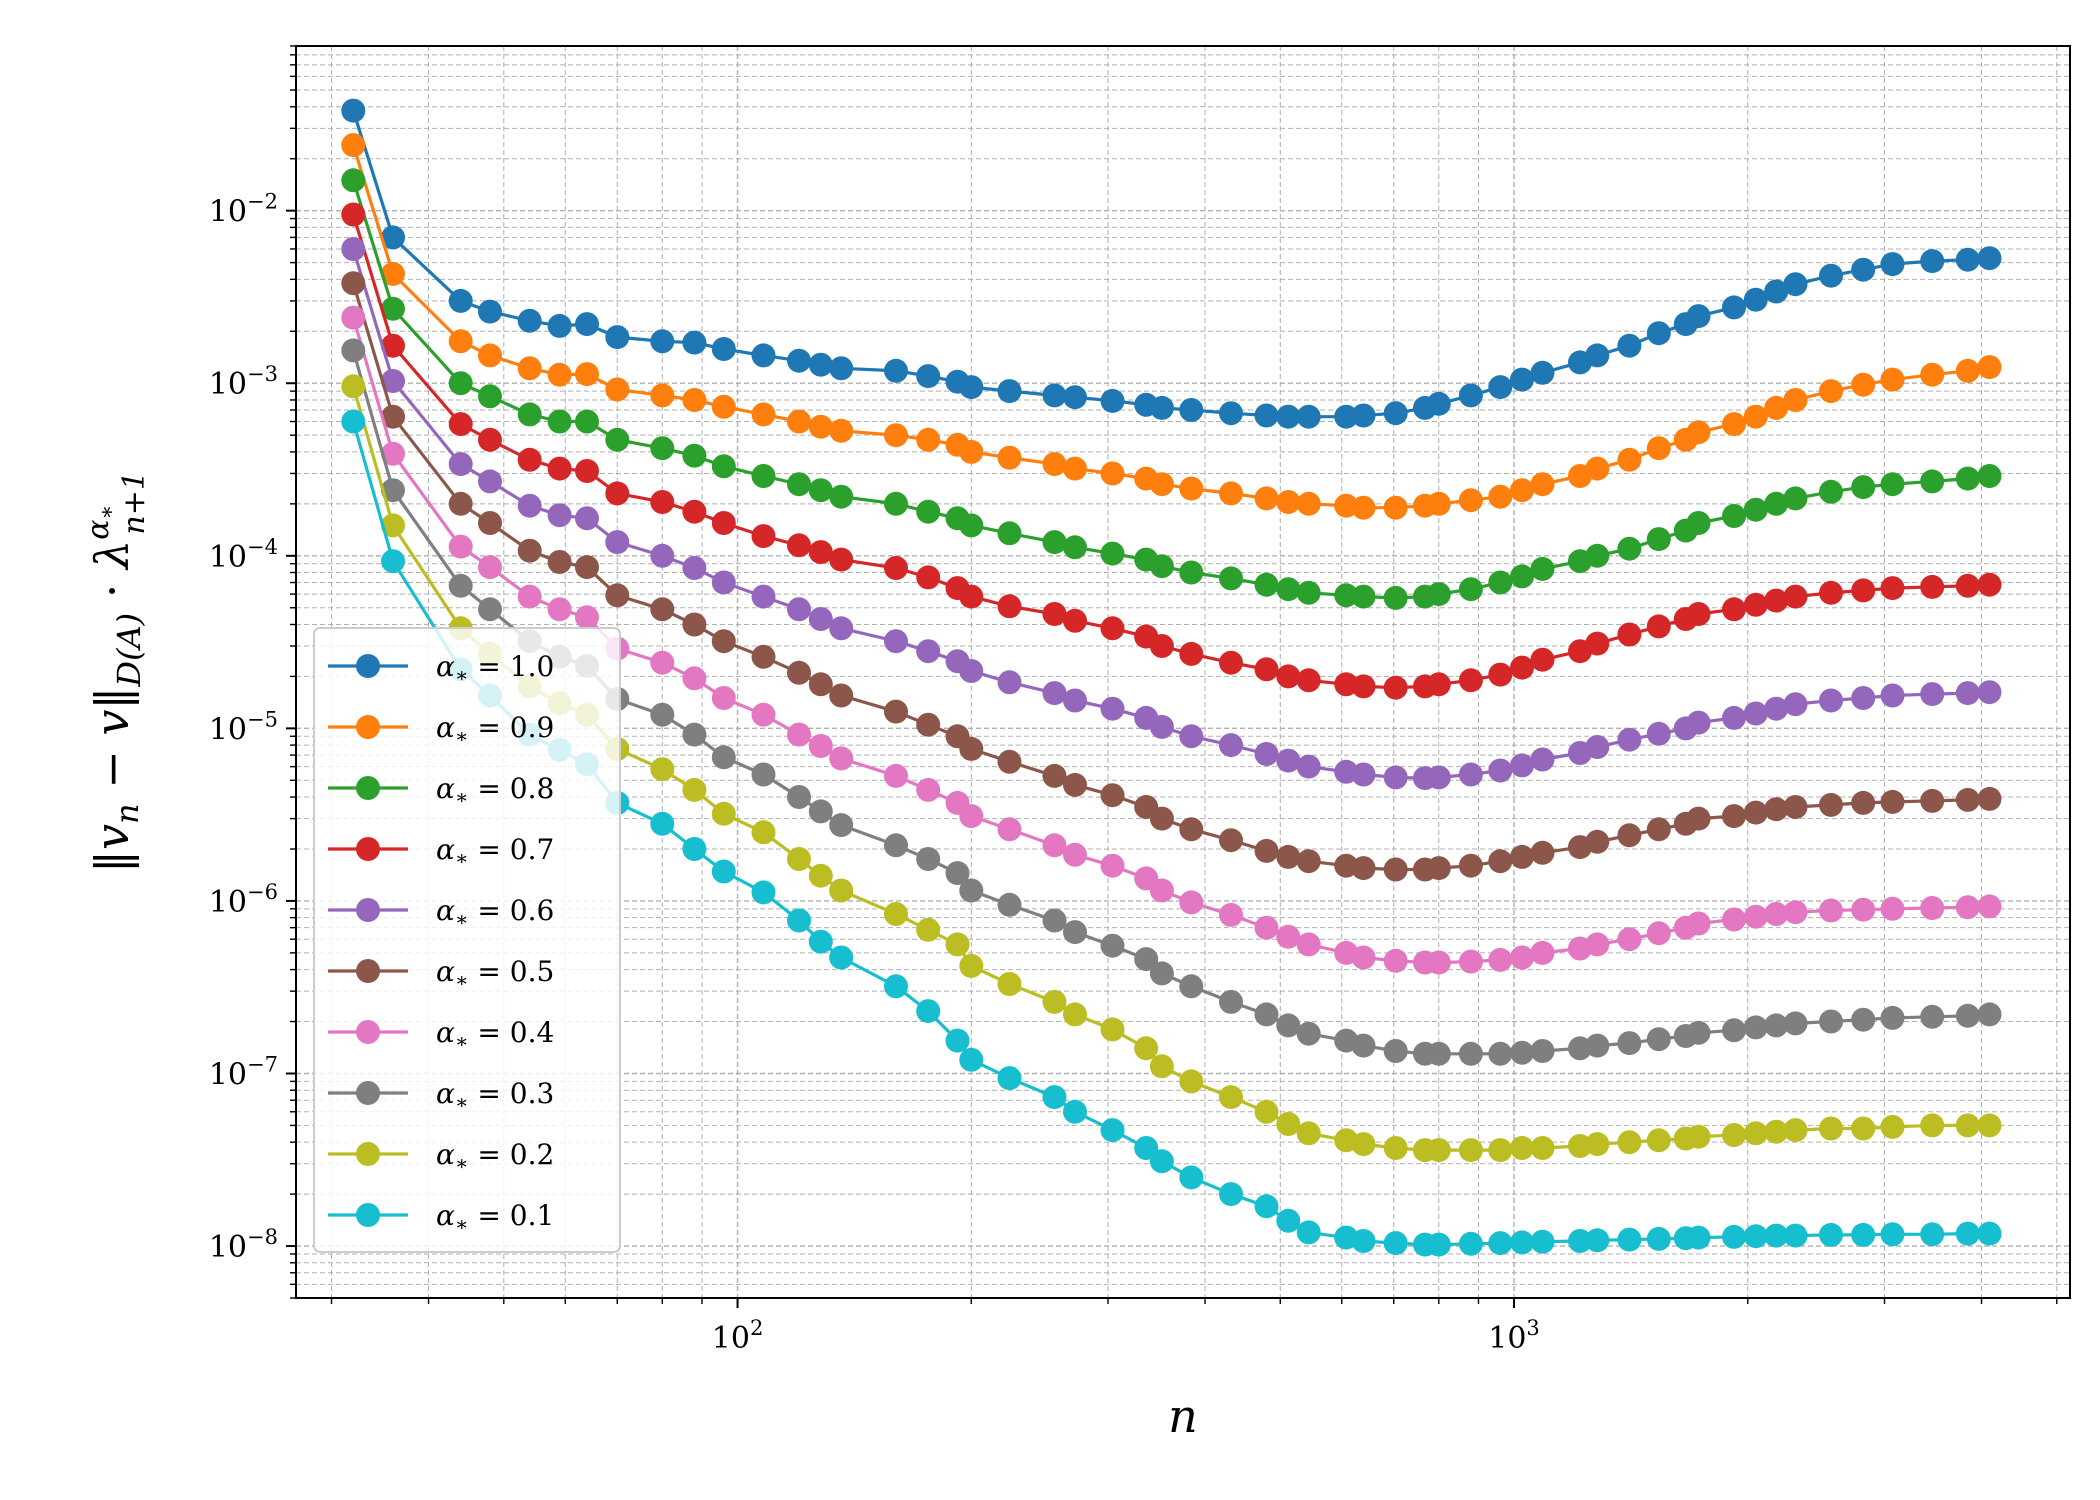 The width and height of the screenshot is (2100, 1500). I want to click on legend-value: 0.4, so click(532, 1032).